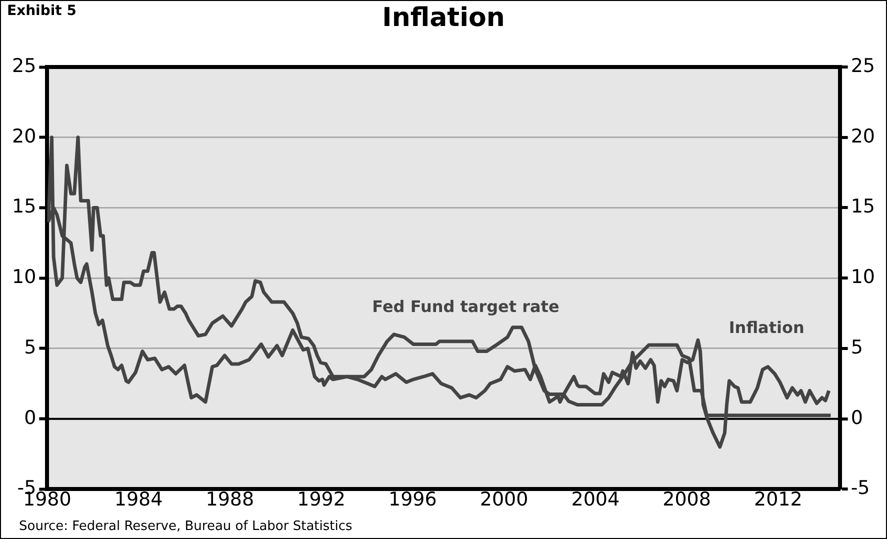 This screenshot has width=887, height=539. Describe the element at coordinates (466, 306) in the screenshot. I see `series-label: Fed Fund target rate` at that location.